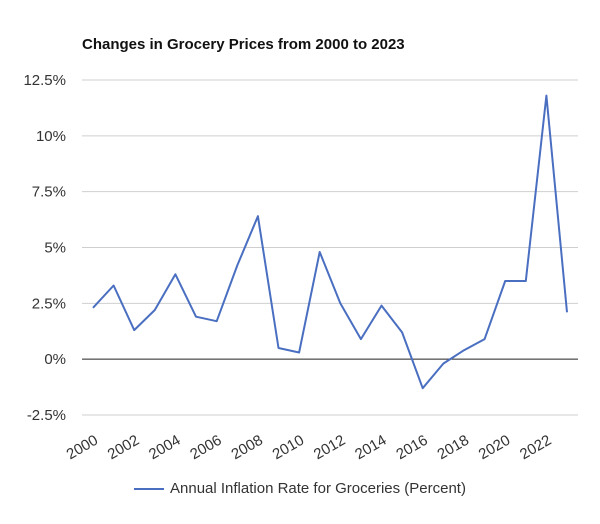 The width and height of the screenshot is (600, 524). I want to click on x-tick-label: 2006, so click(205, 447).